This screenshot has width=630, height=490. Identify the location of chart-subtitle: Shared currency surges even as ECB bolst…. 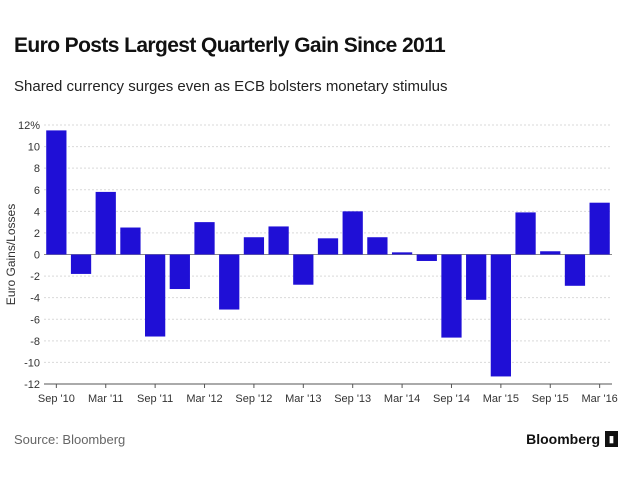
(231, 86).